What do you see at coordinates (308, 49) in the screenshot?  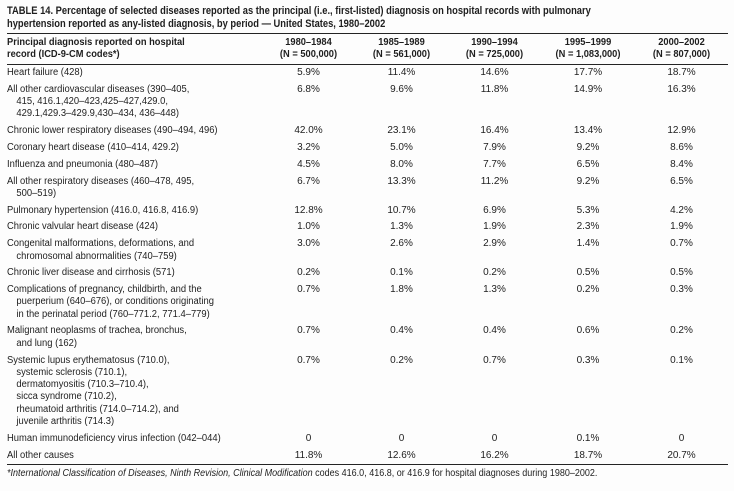 I see `header-period-1980-1984: 1980–1984 (N = 500,000)` at bounding box center [308, 49].